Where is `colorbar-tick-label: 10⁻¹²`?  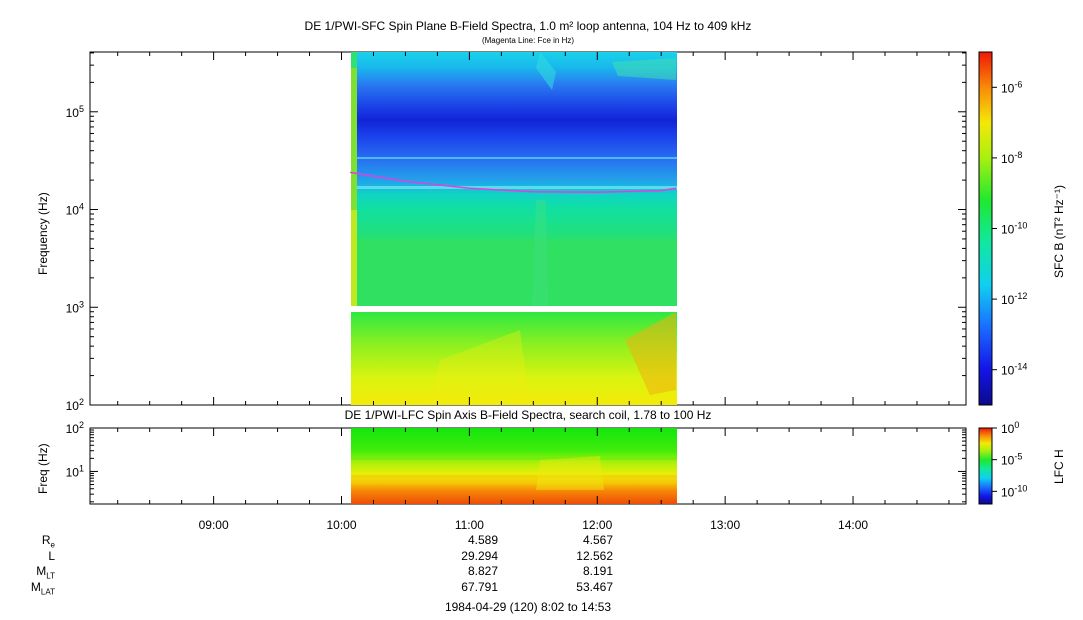 colorbar-tick-label: 10⁻¹² is located at coordinates (1014, 299).